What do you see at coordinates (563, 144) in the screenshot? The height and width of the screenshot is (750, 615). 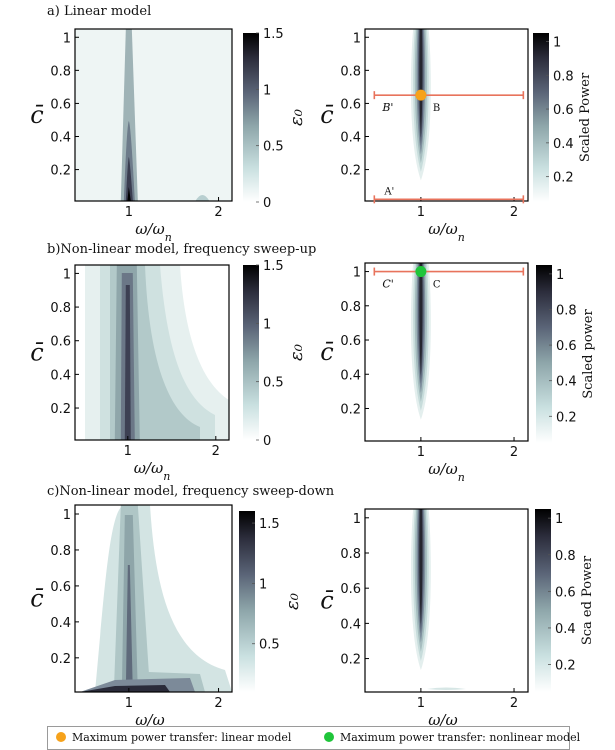 I see `colorbar-tick-label: 0.4` at bounding box center [563, 144].